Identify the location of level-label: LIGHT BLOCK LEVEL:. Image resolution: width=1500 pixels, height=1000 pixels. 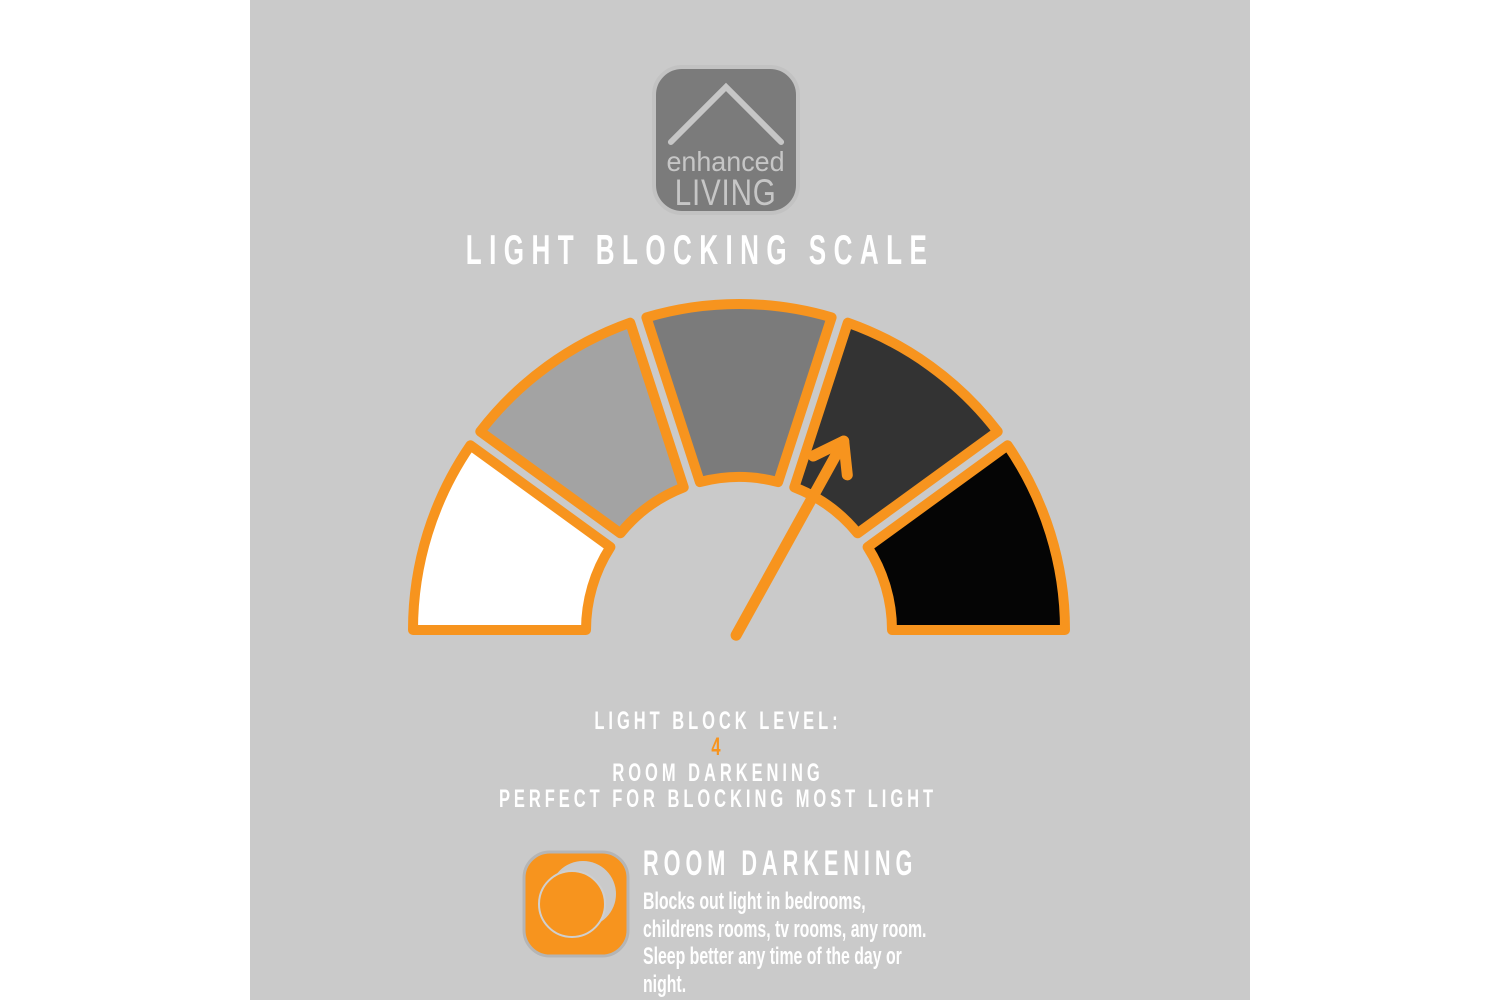
(718, 721).